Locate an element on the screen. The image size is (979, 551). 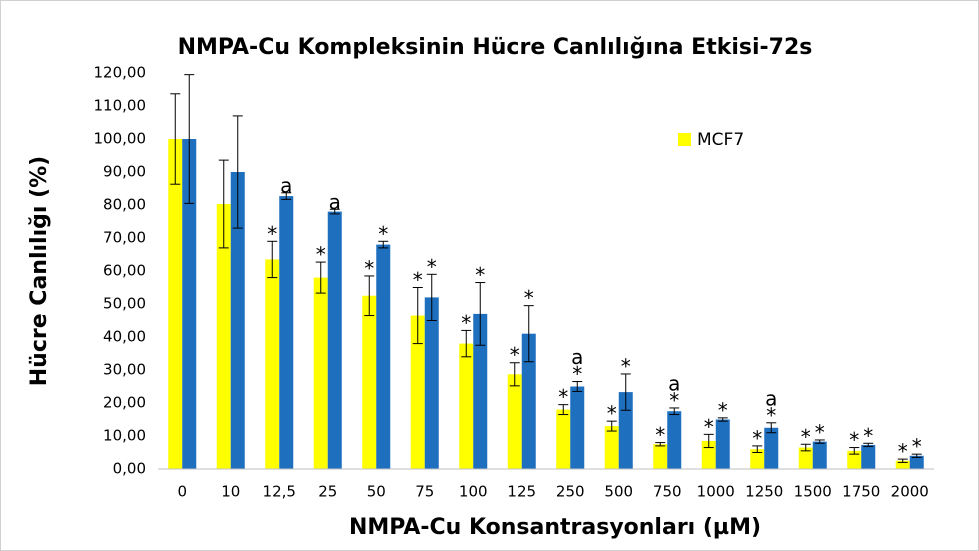
y-tick-label: 100,00 is located at coordinates (120, 139).